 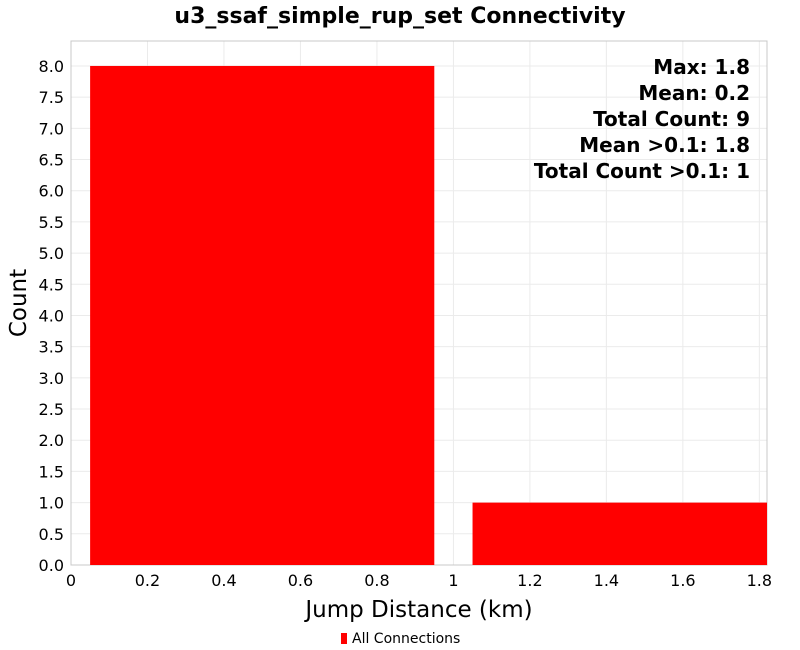 I want to click on histogram-bar, so click(x=619, y=533).